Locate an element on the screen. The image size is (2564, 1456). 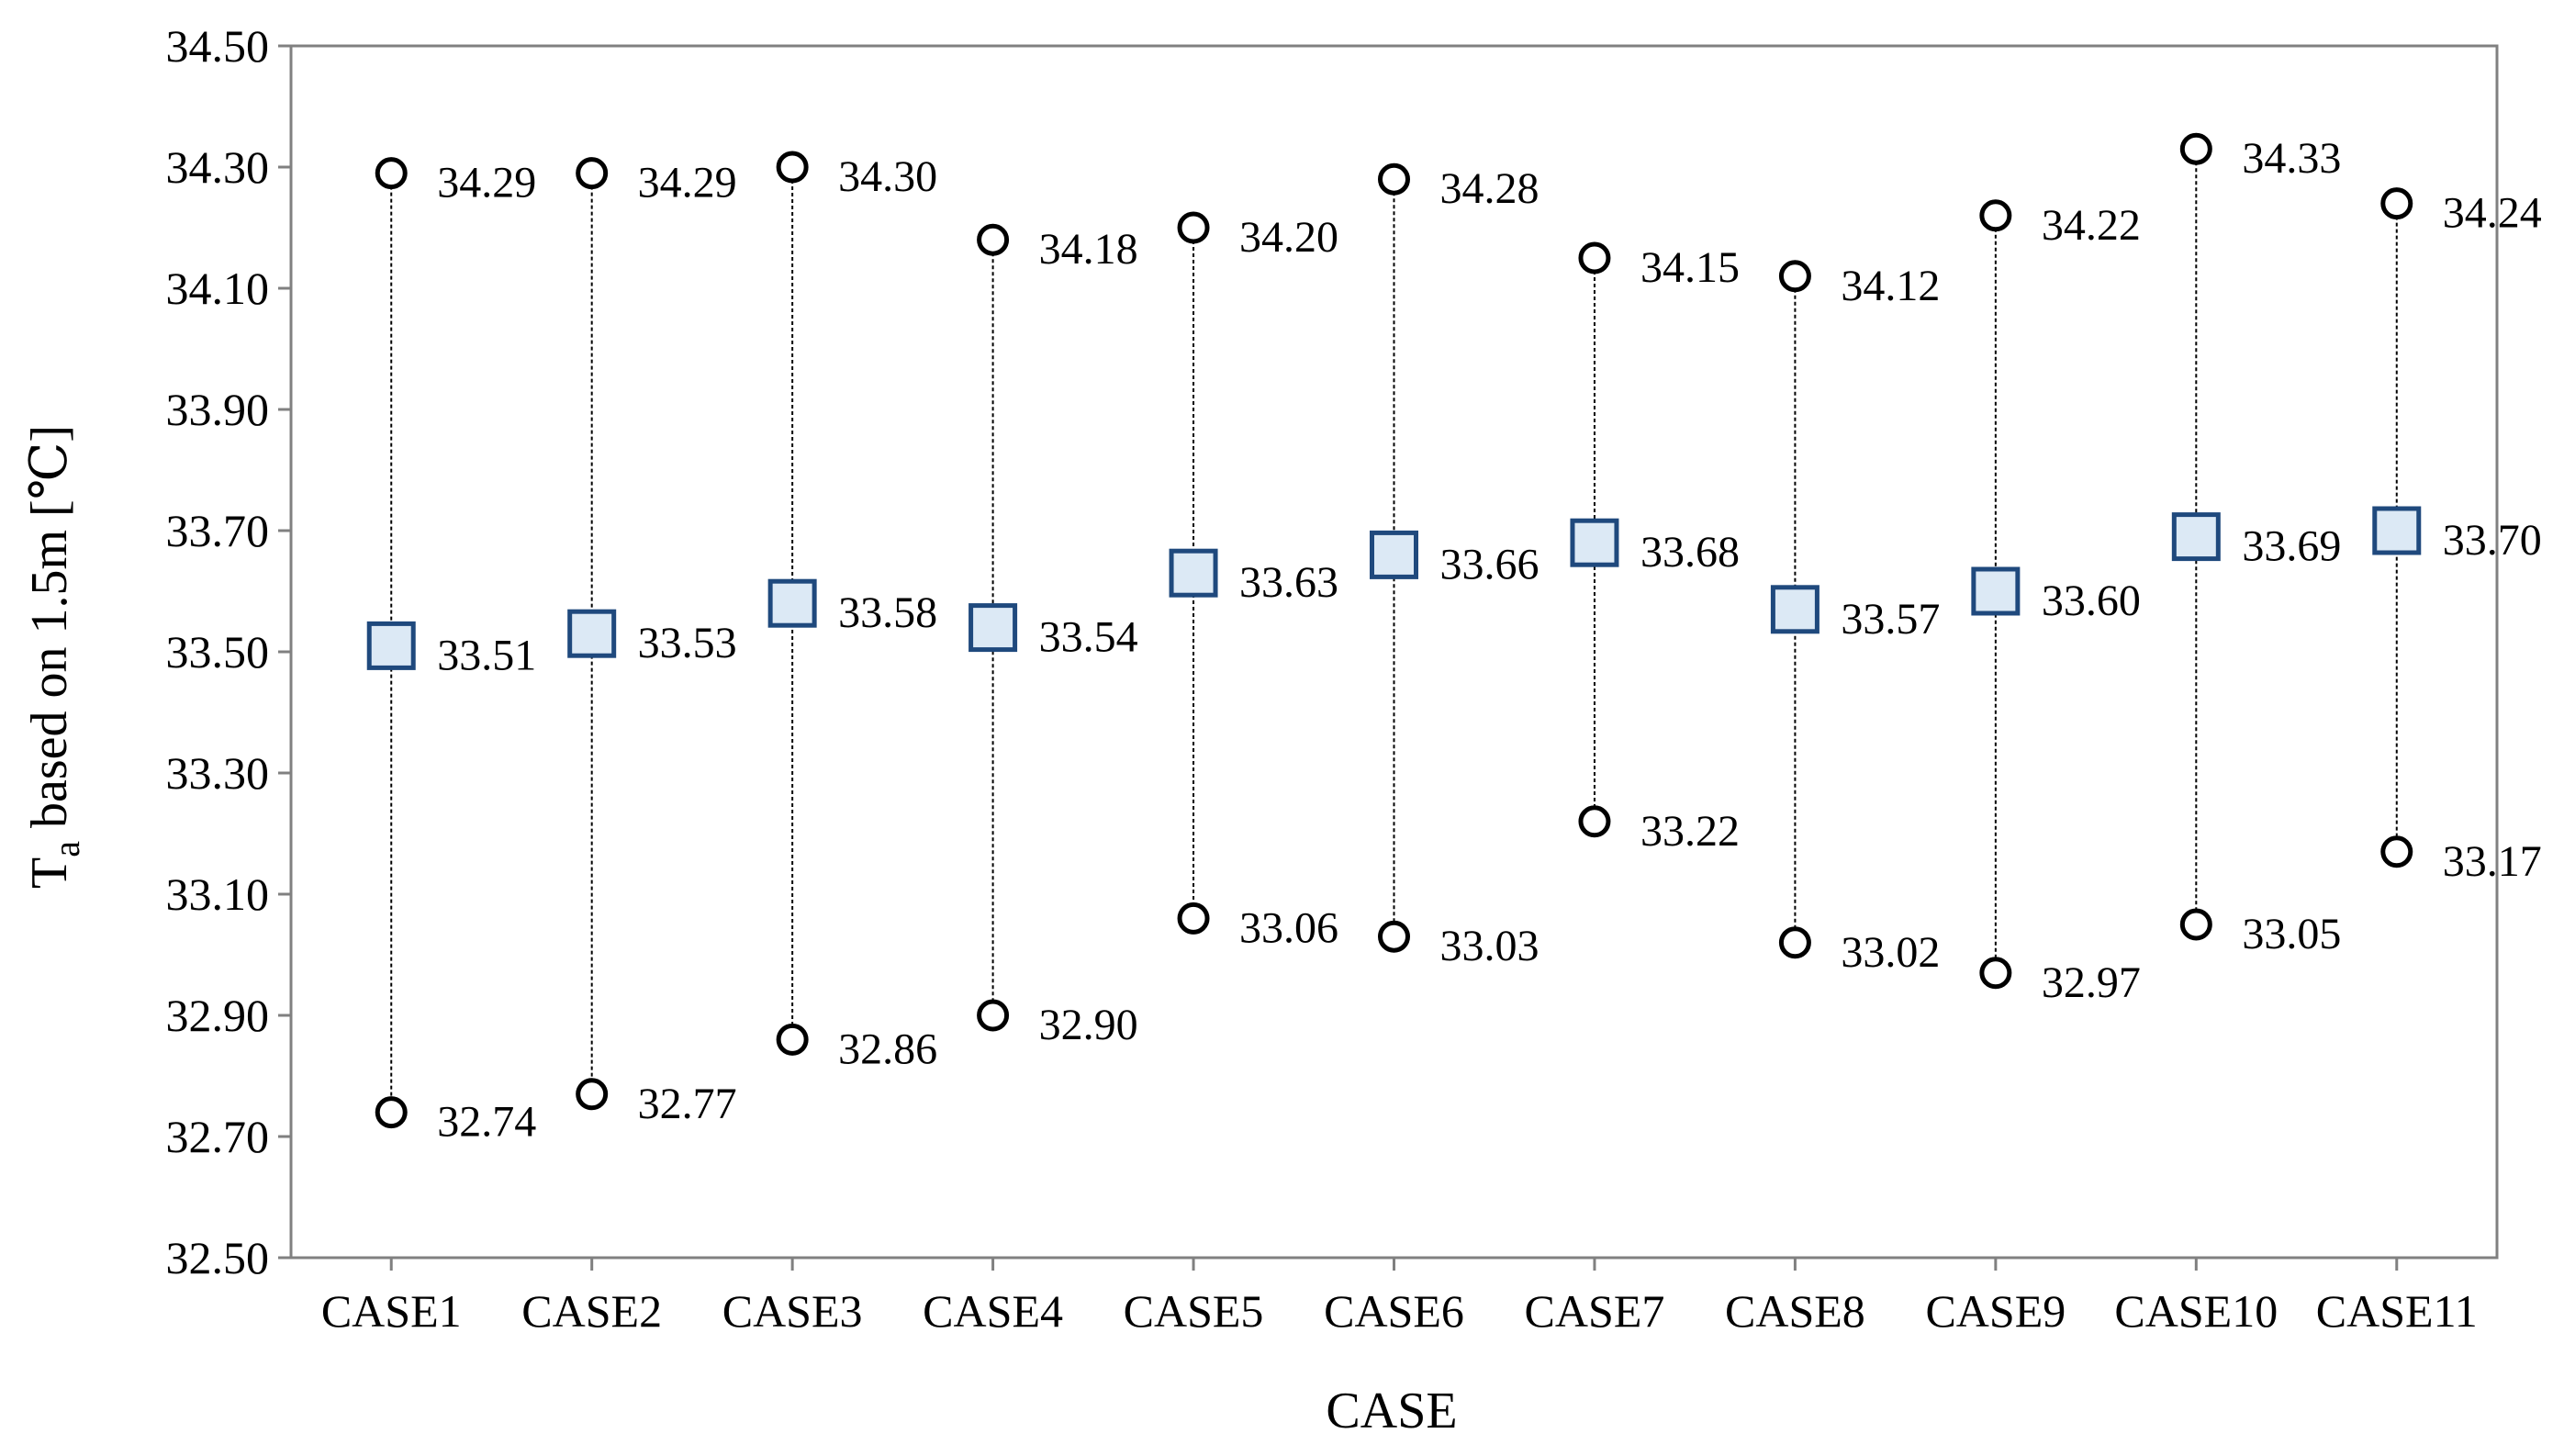
x-axis-title: CASE is located at coordinates (1391, 1411).